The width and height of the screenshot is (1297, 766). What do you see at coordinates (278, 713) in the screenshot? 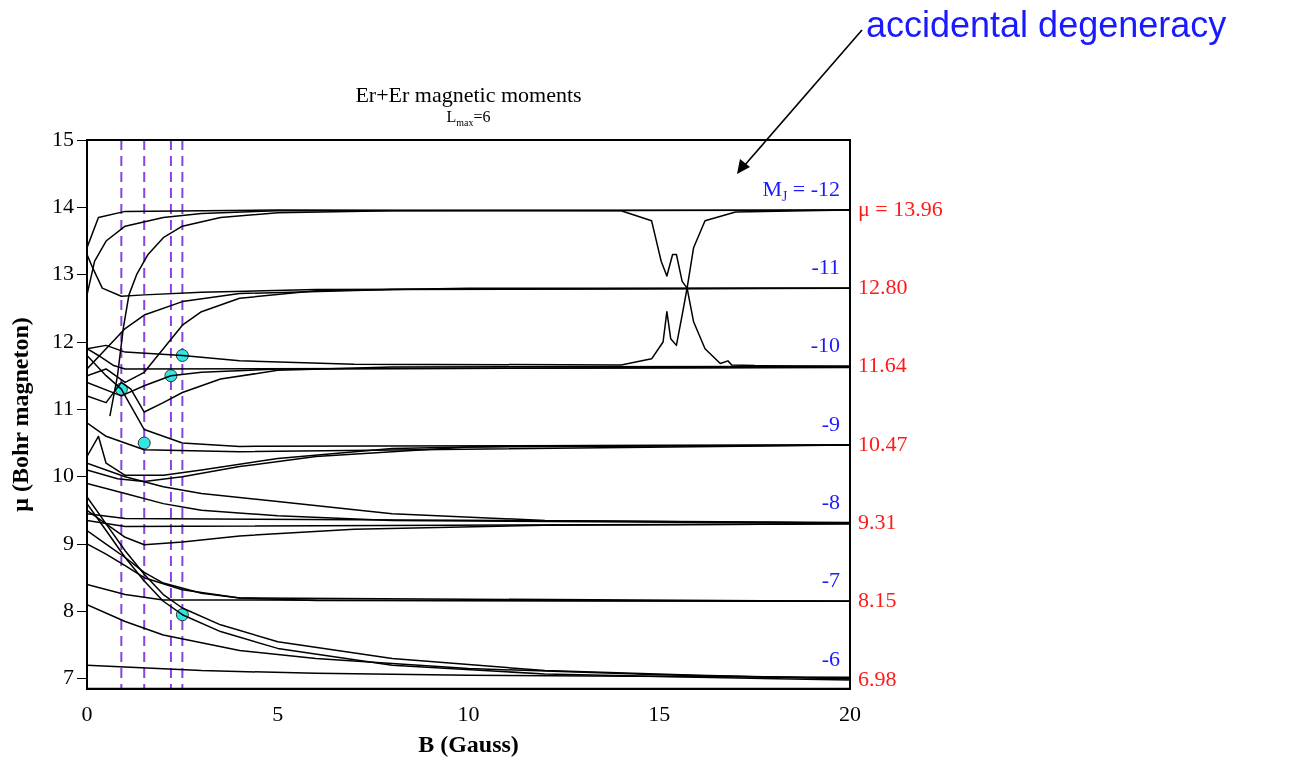
I see `x-tick-label: 5` at bounding box center [278, 713].